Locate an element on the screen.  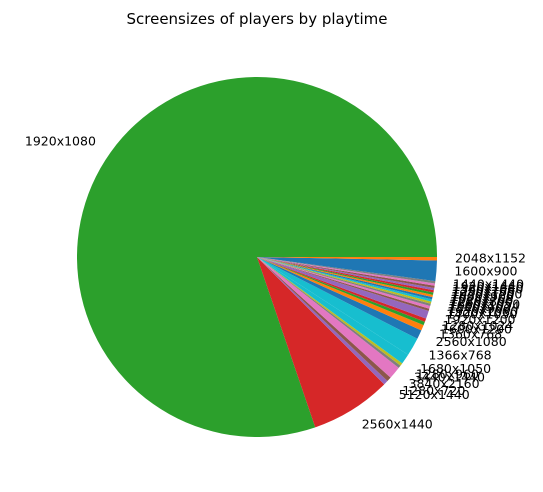
pie-slice-label-15: 1920x1080 is located at coordinates (482, 311).